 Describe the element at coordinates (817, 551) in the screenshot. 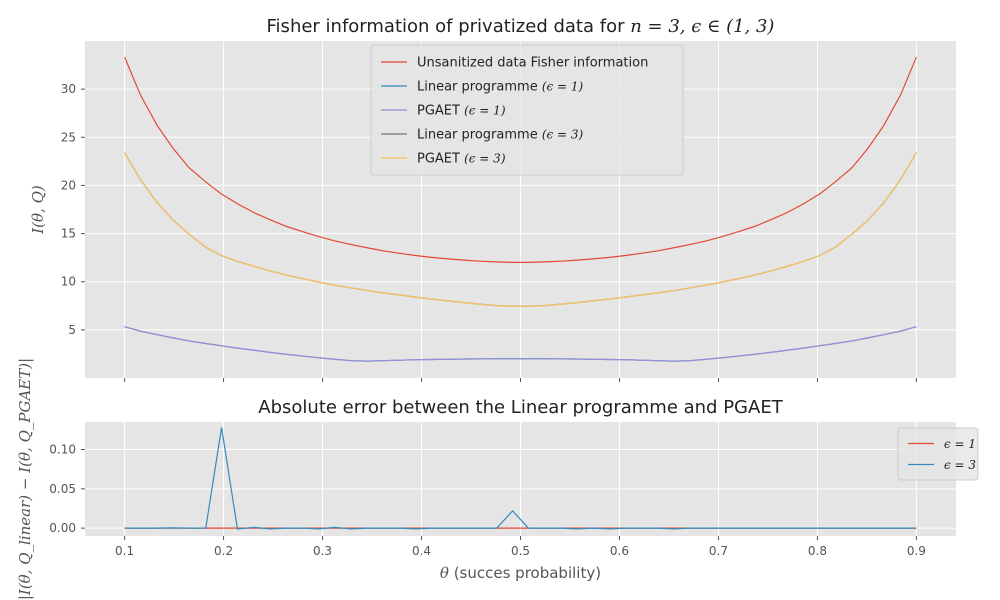

I see `x-tick-label: 0.8` at that location.